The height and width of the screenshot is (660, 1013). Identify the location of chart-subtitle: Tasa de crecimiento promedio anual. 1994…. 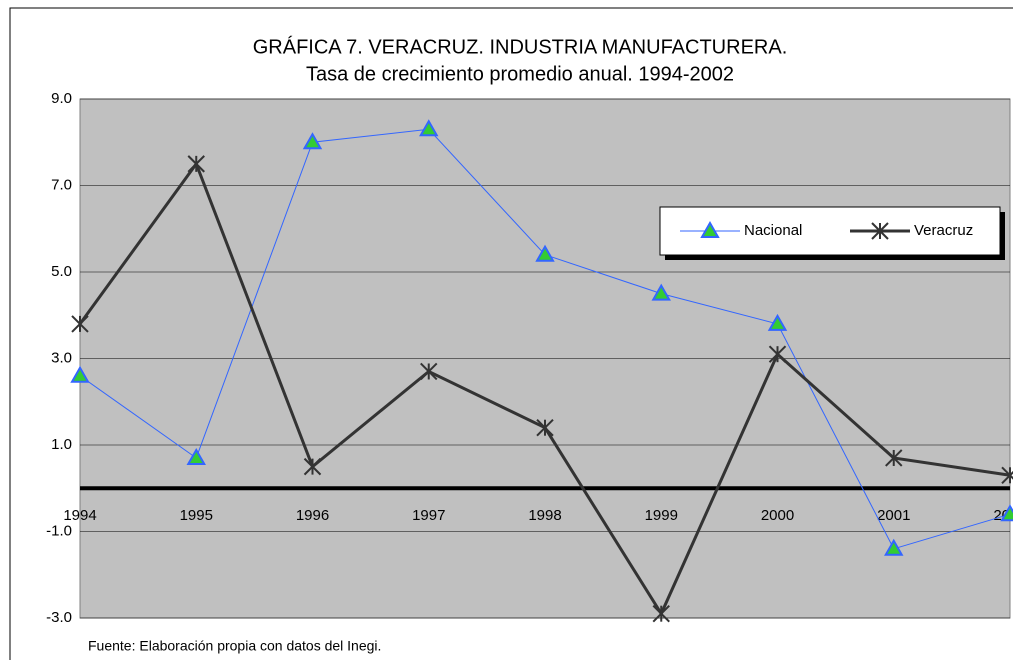
(520, 74).